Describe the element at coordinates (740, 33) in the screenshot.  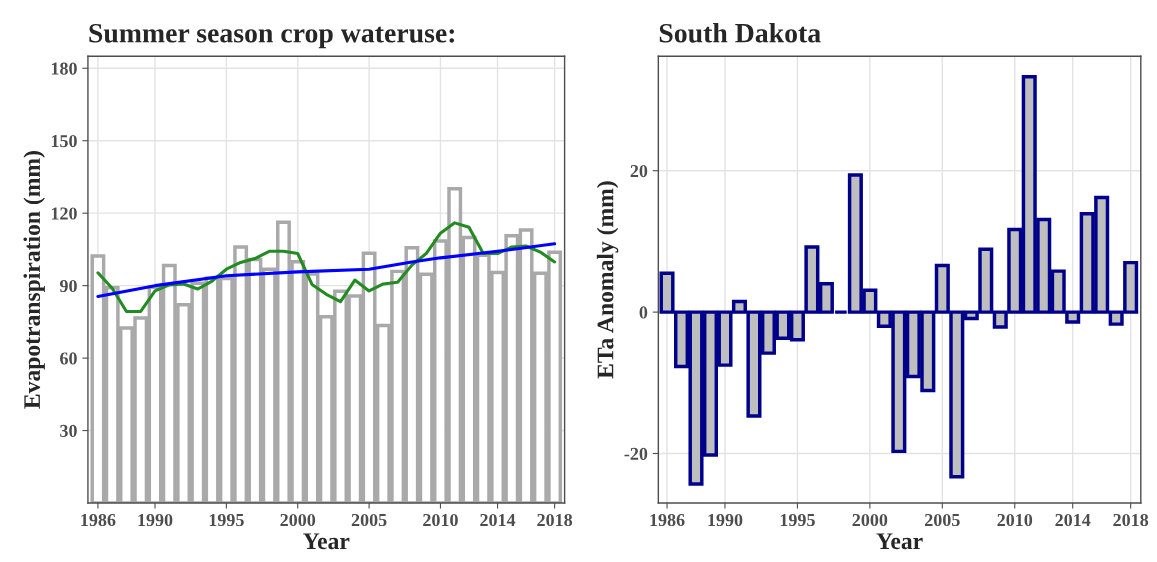
I see `chart-title: South Dakota` at that location.